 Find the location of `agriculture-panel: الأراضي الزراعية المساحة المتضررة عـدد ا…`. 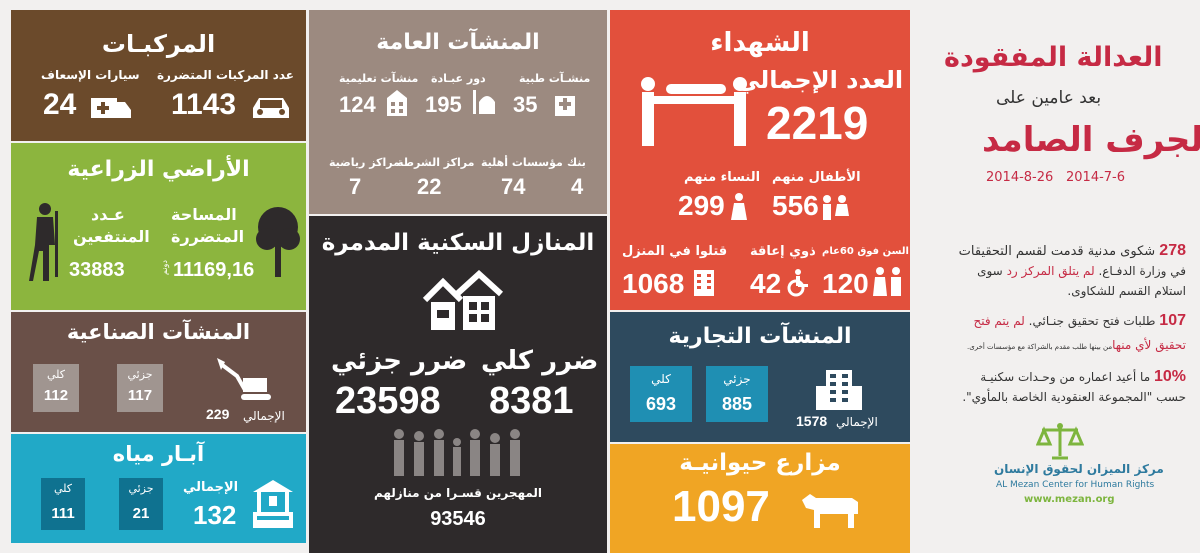

agriculture-panel: الأراضي الزراعية المساحة المتضررة عـدد ا… is located at coordinates (158, 226).